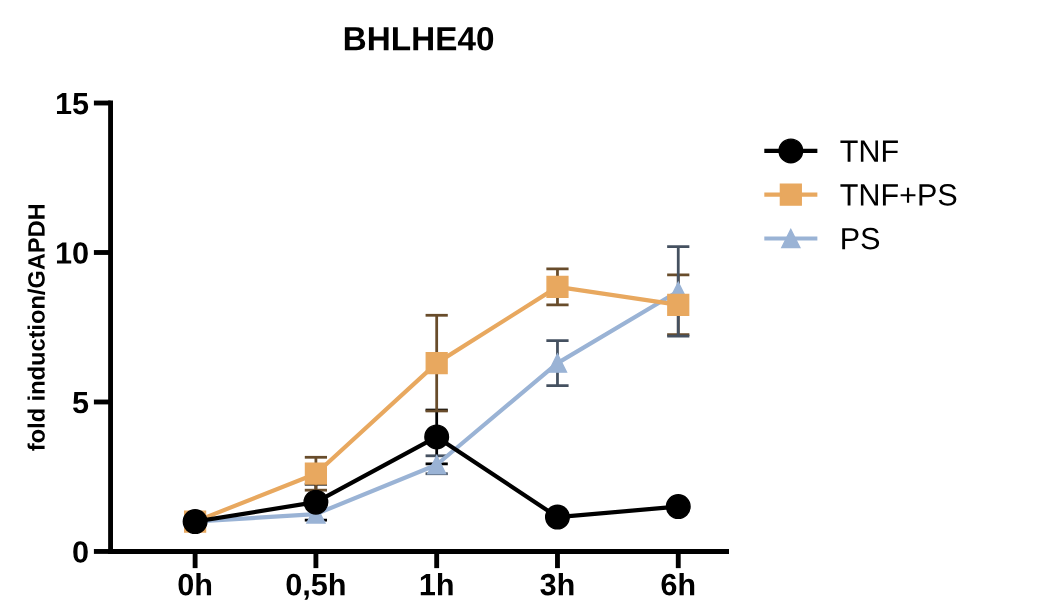  I want to click on x-tick-label: 0,5h, so click(315, 586).